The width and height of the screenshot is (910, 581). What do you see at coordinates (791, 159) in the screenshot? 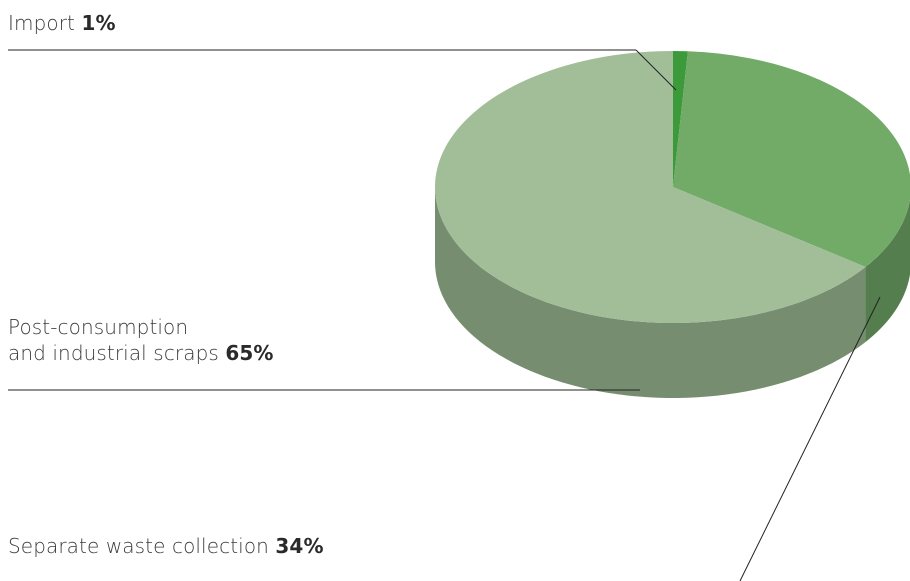
I see `slice-separate-collection` at bounding box center [791, 159].